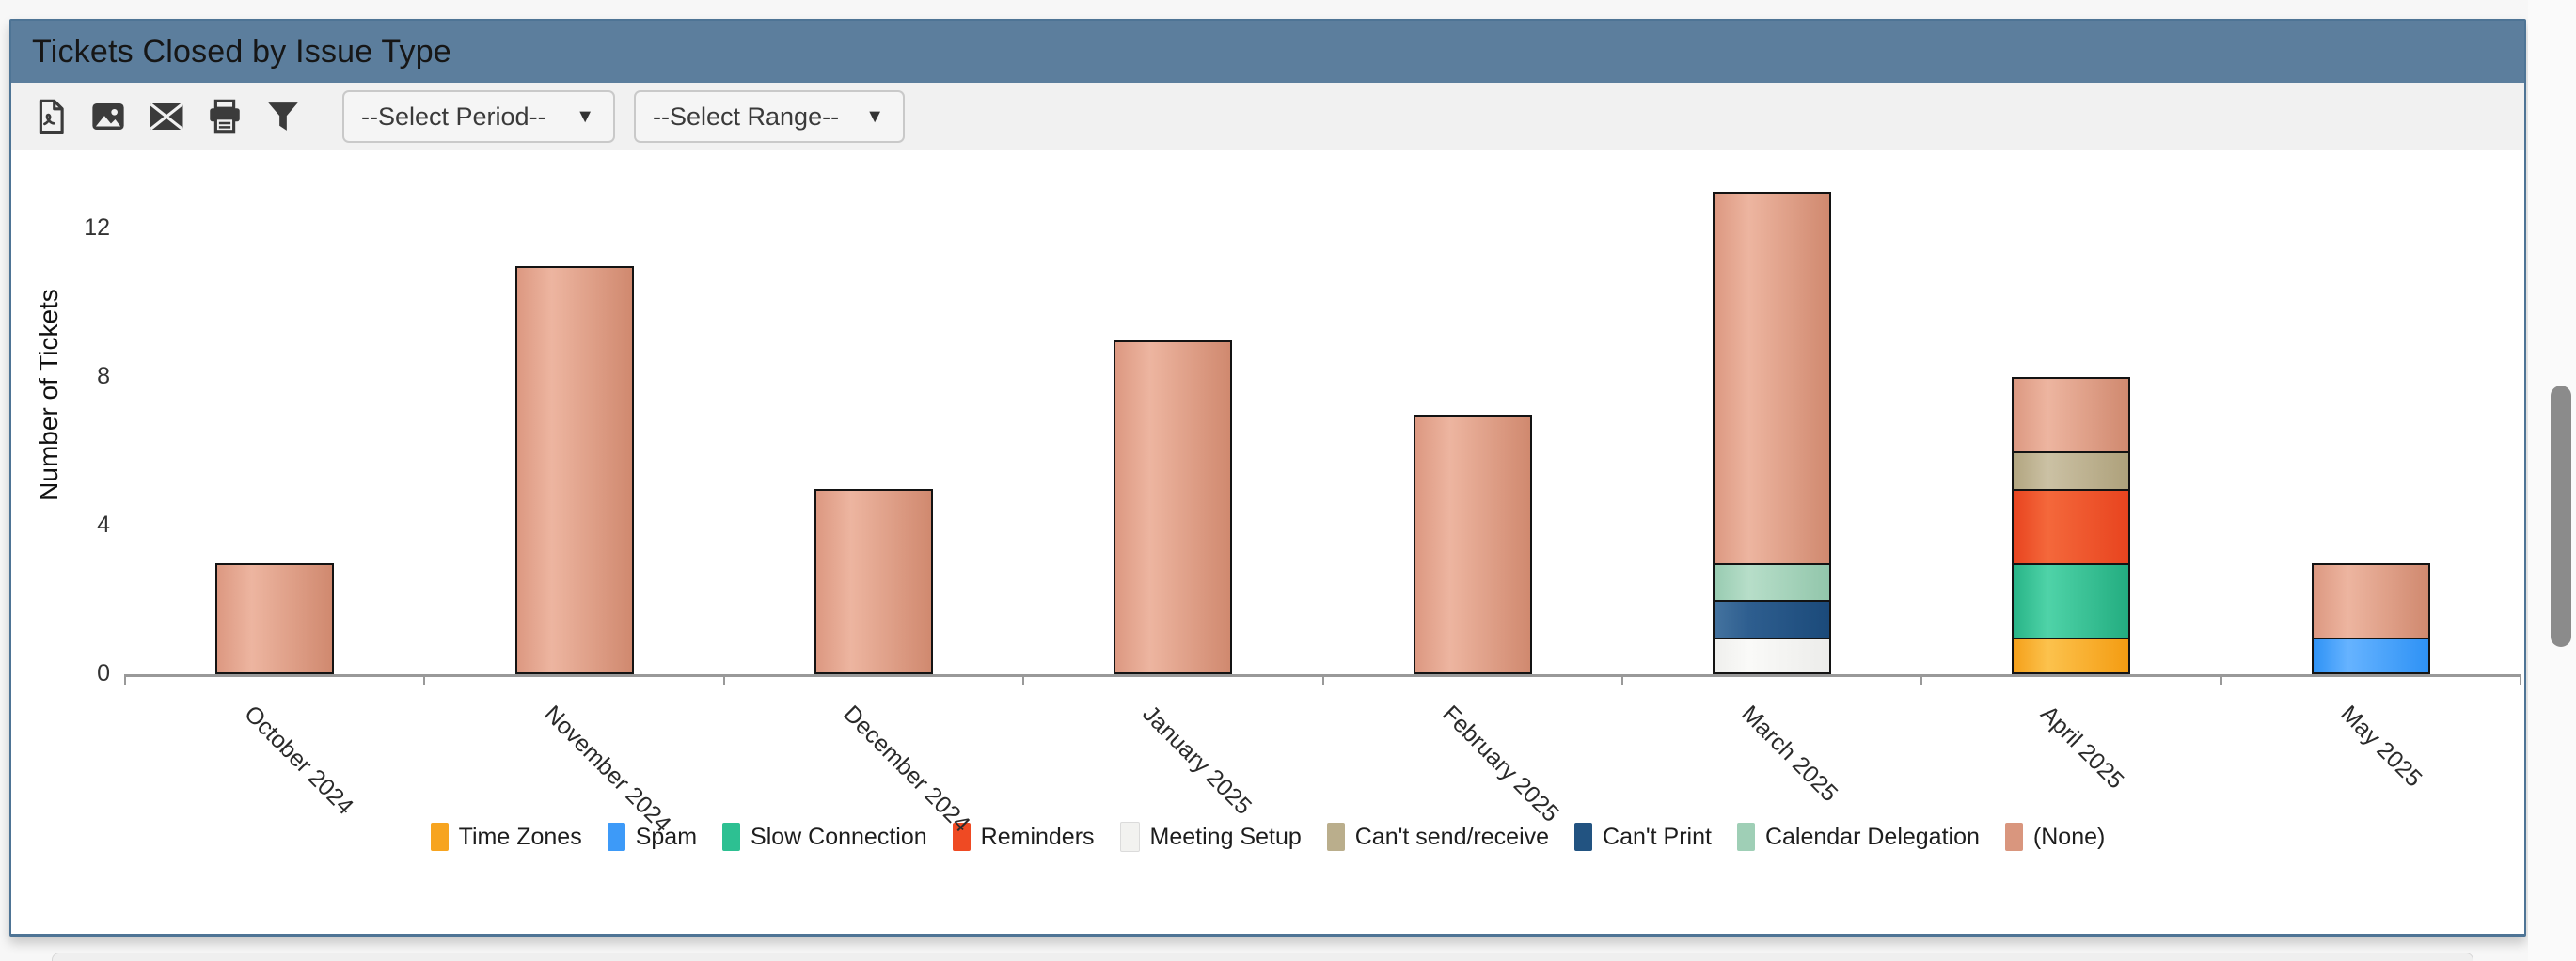 Image resolution: width=2576 pixels, height=961 pixels. I want to click on bar-segment-november-2024-none, so click(574, 469).